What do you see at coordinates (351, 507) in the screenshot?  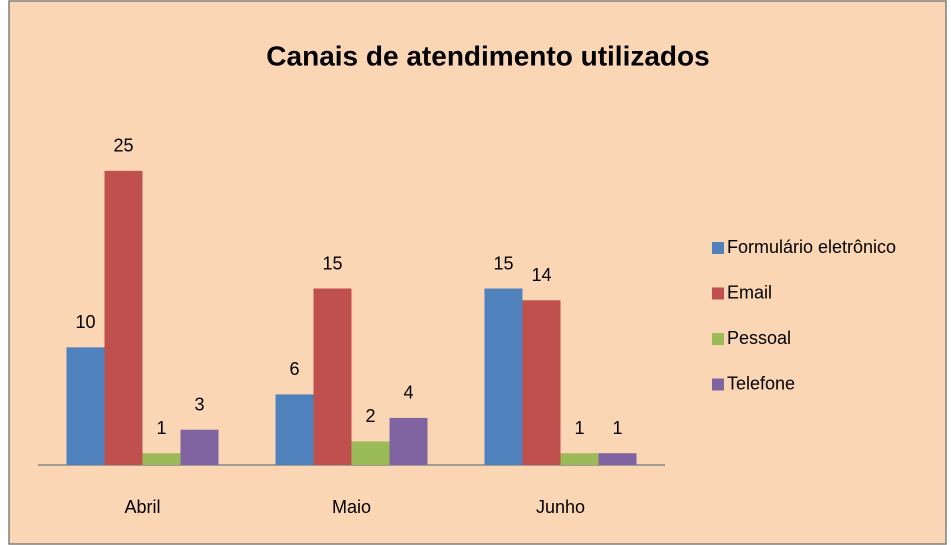 I see `x-tick-label: Maio` at bounding box center [351, 507].